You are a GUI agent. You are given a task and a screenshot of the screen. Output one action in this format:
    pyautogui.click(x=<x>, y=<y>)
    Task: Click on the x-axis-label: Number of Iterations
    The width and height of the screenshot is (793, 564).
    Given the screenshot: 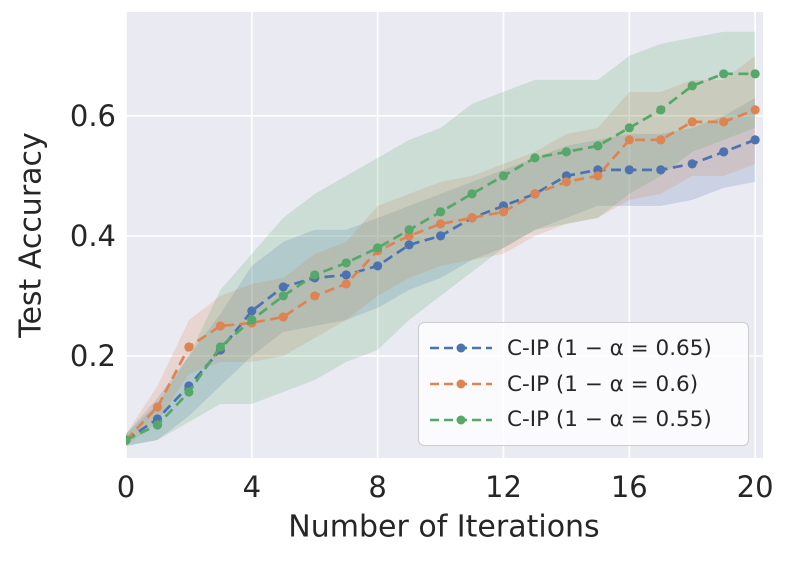 What is the action you would take?
    pyautogui.click(x=444, y=527)
    